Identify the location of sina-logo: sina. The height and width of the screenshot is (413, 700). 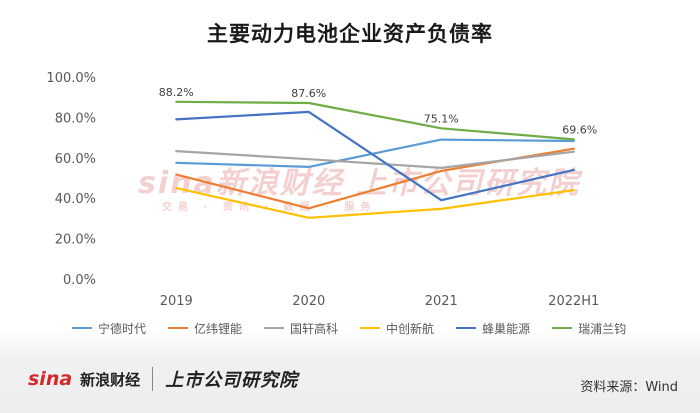
(50, 379).